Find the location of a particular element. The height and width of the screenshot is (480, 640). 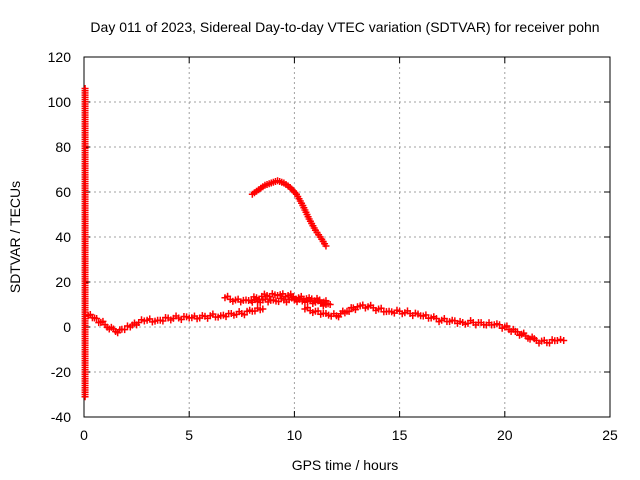

y-tick-label: 100 is located at coordinates (60, 102).